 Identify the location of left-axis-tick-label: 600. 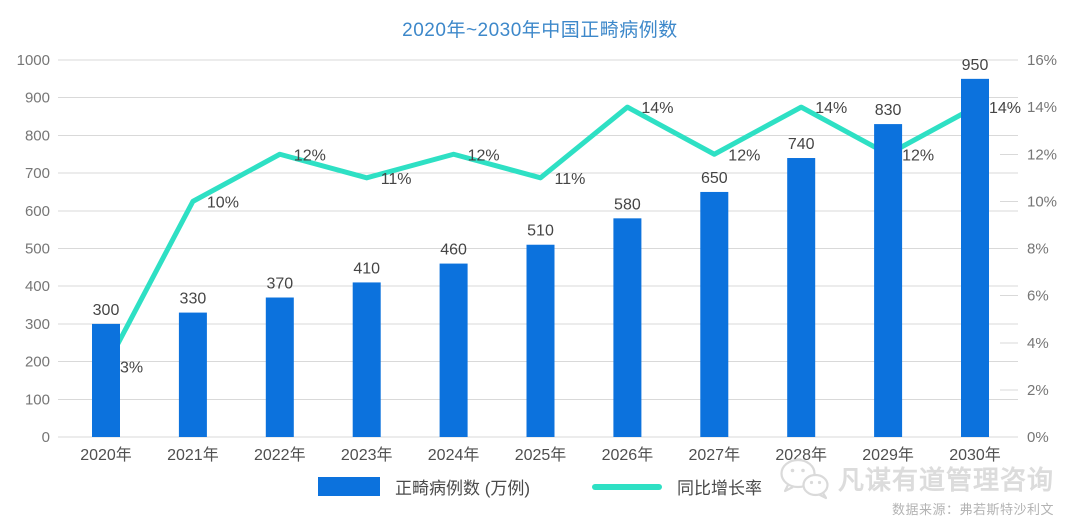
(37, 211).